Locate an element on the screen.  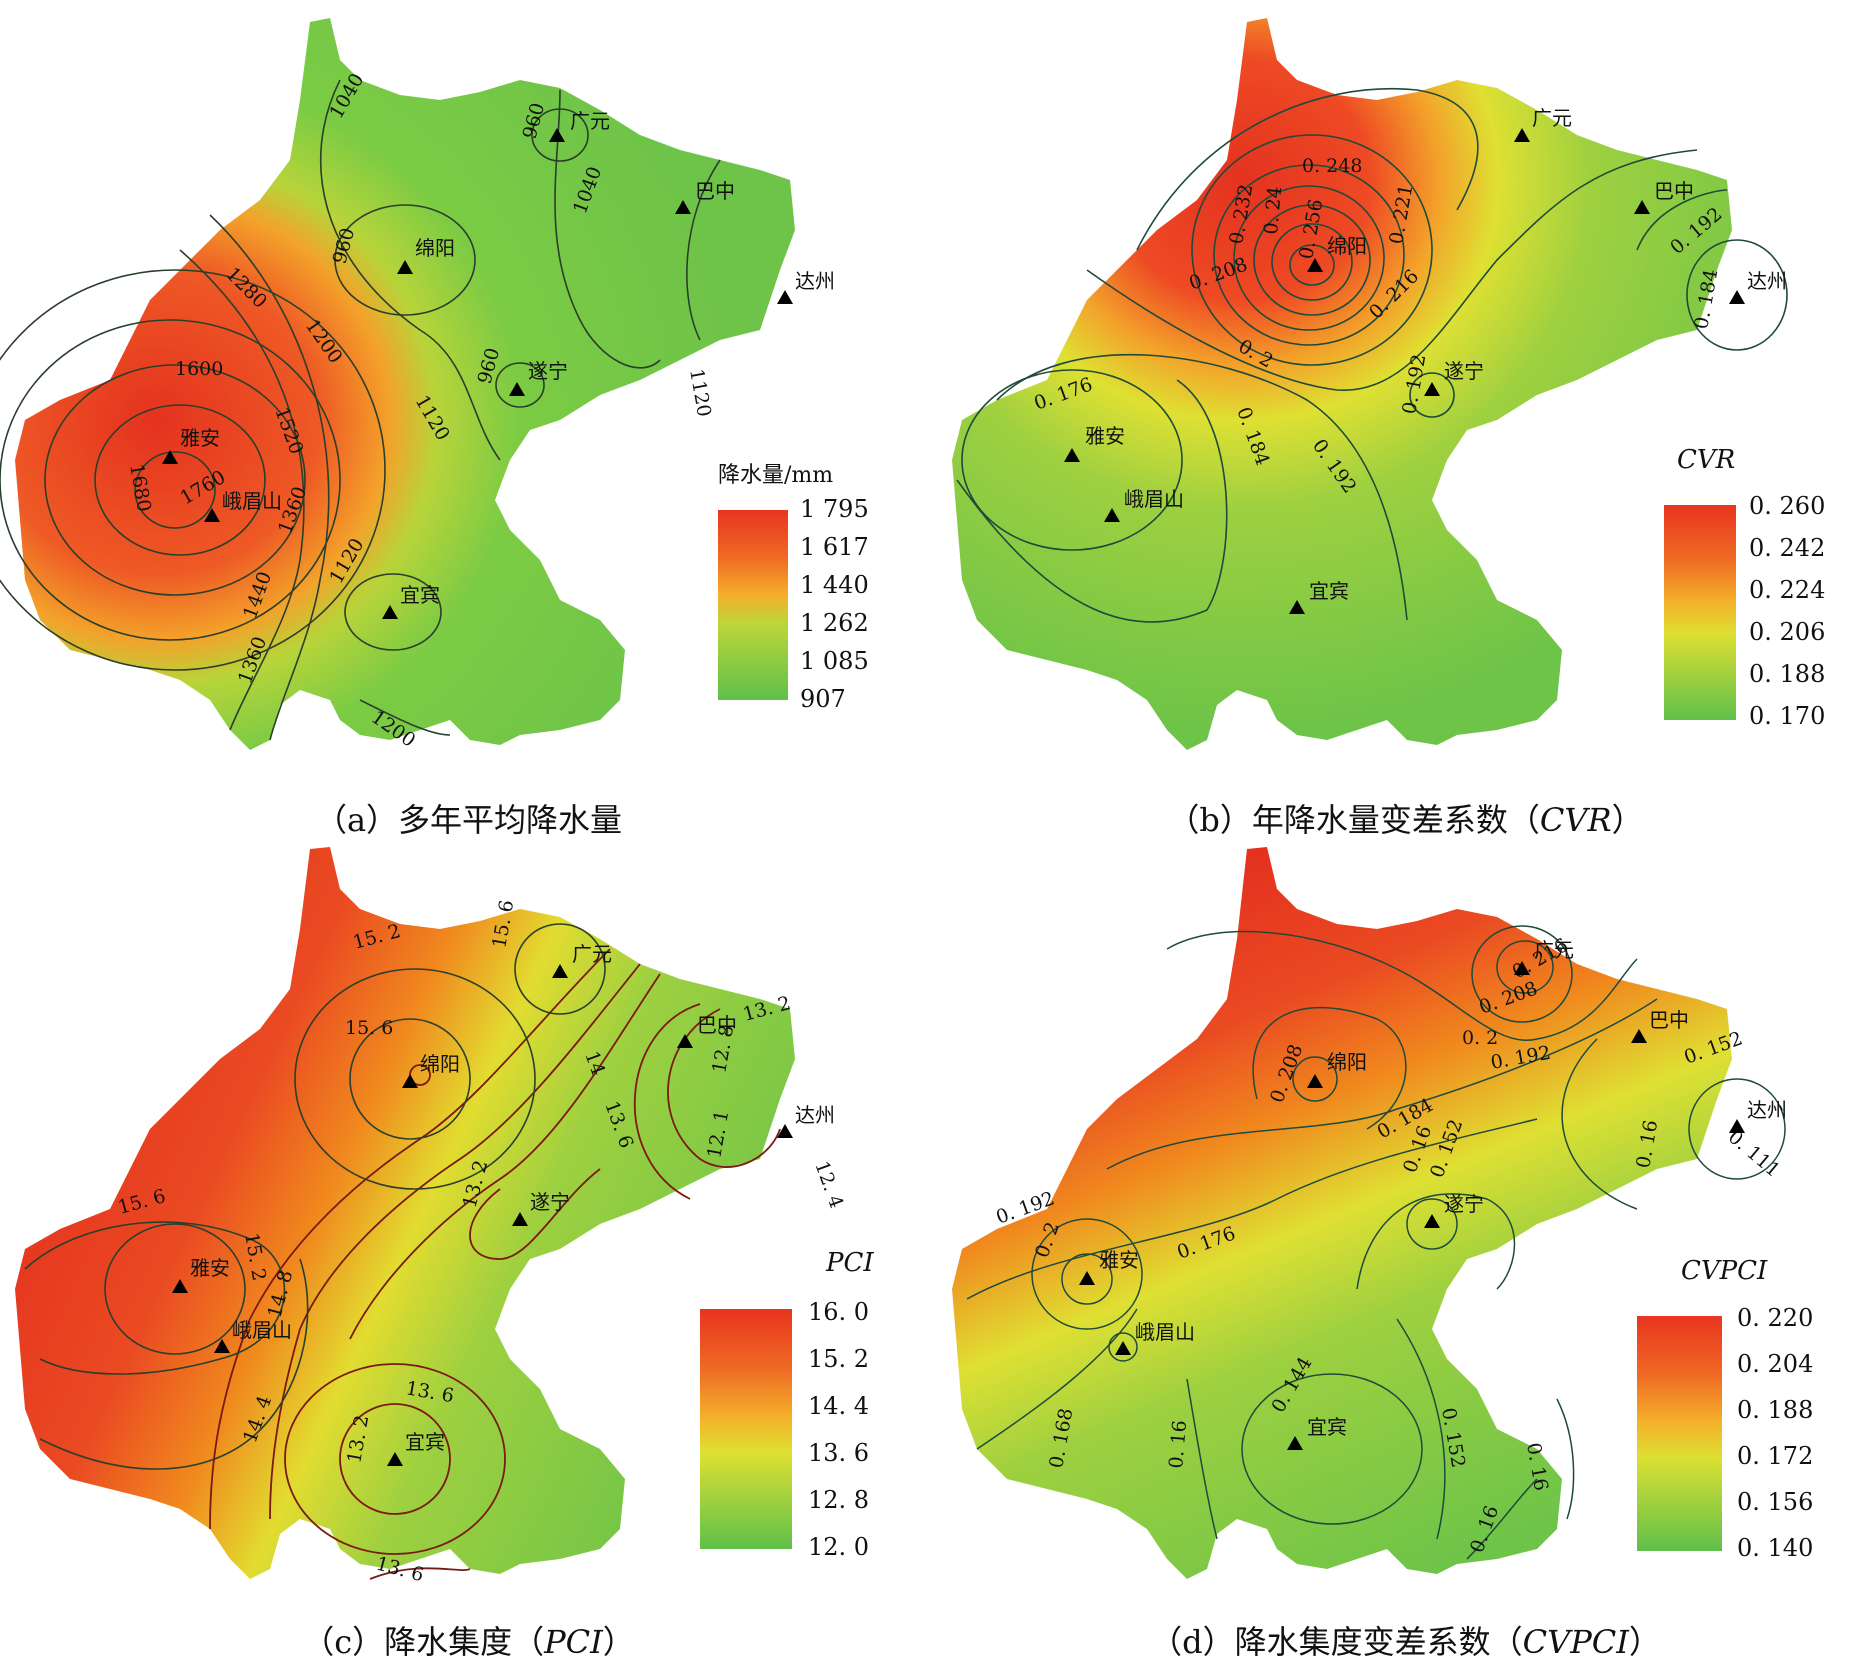
legend-tick: 0. 156 is located at coordinates (1775, 1502).